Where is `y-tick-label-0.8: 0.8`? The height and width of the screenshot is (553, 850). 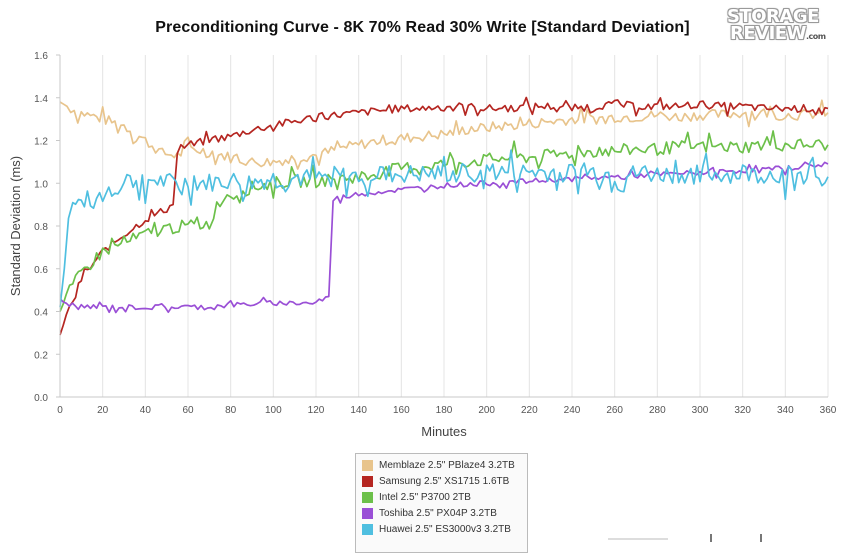
y-tick-label-0.8: 0.8 is located at coordinates (41, 227).